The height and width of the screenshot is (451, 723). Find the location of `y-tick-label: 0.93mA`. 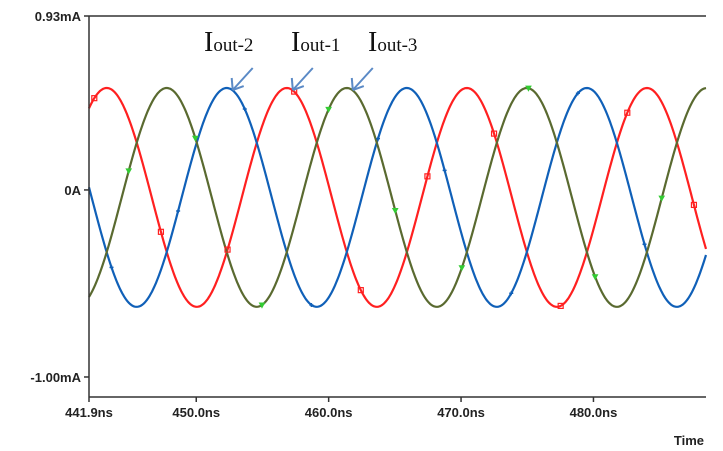

y-tick-label: 0.93mA is located at coordinates (58, 16).